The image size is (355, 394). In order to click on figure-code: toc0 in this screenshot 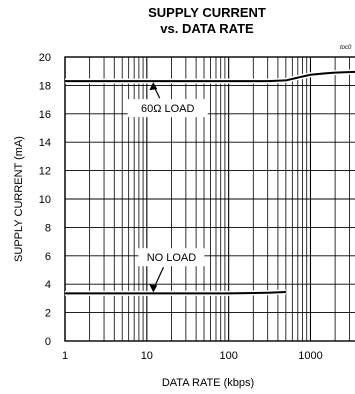, I will do `click(346, 48)`.